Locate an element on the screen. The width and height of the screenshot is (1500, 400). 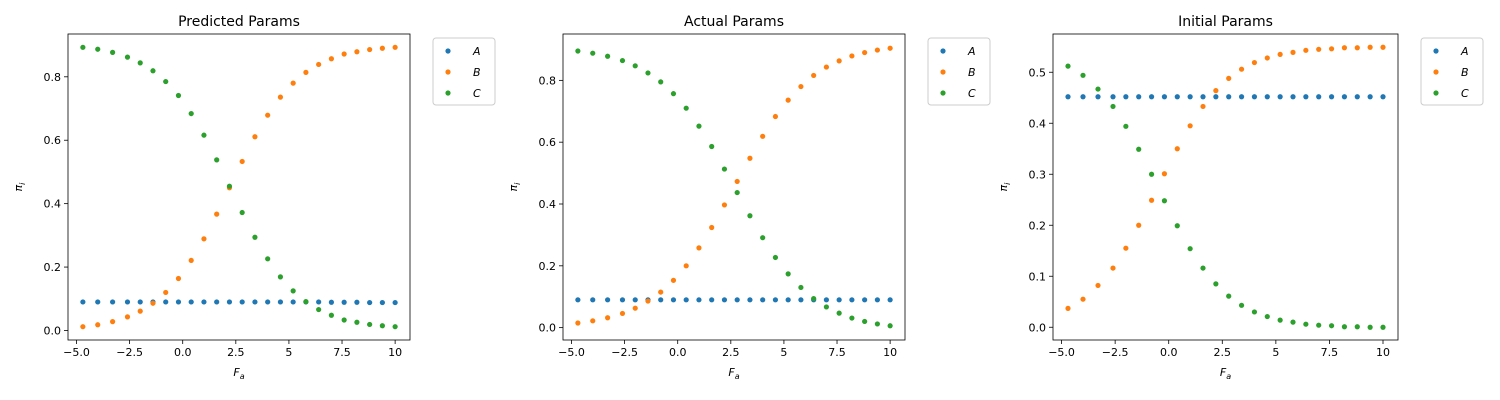
x-tick-label: 7.5 is located at coordinates (342, 352).